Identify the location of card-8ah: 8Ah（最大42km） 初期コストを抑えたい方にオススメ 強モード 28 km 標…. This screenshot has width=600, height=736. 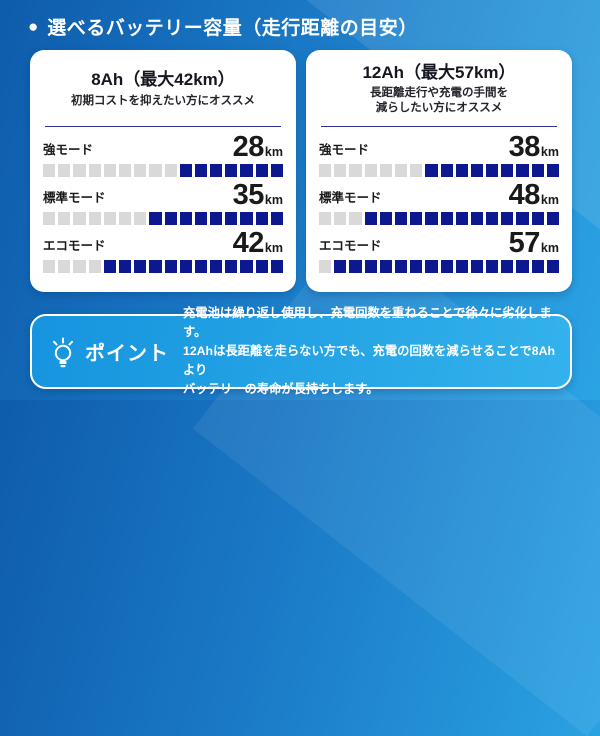
(163, 171).